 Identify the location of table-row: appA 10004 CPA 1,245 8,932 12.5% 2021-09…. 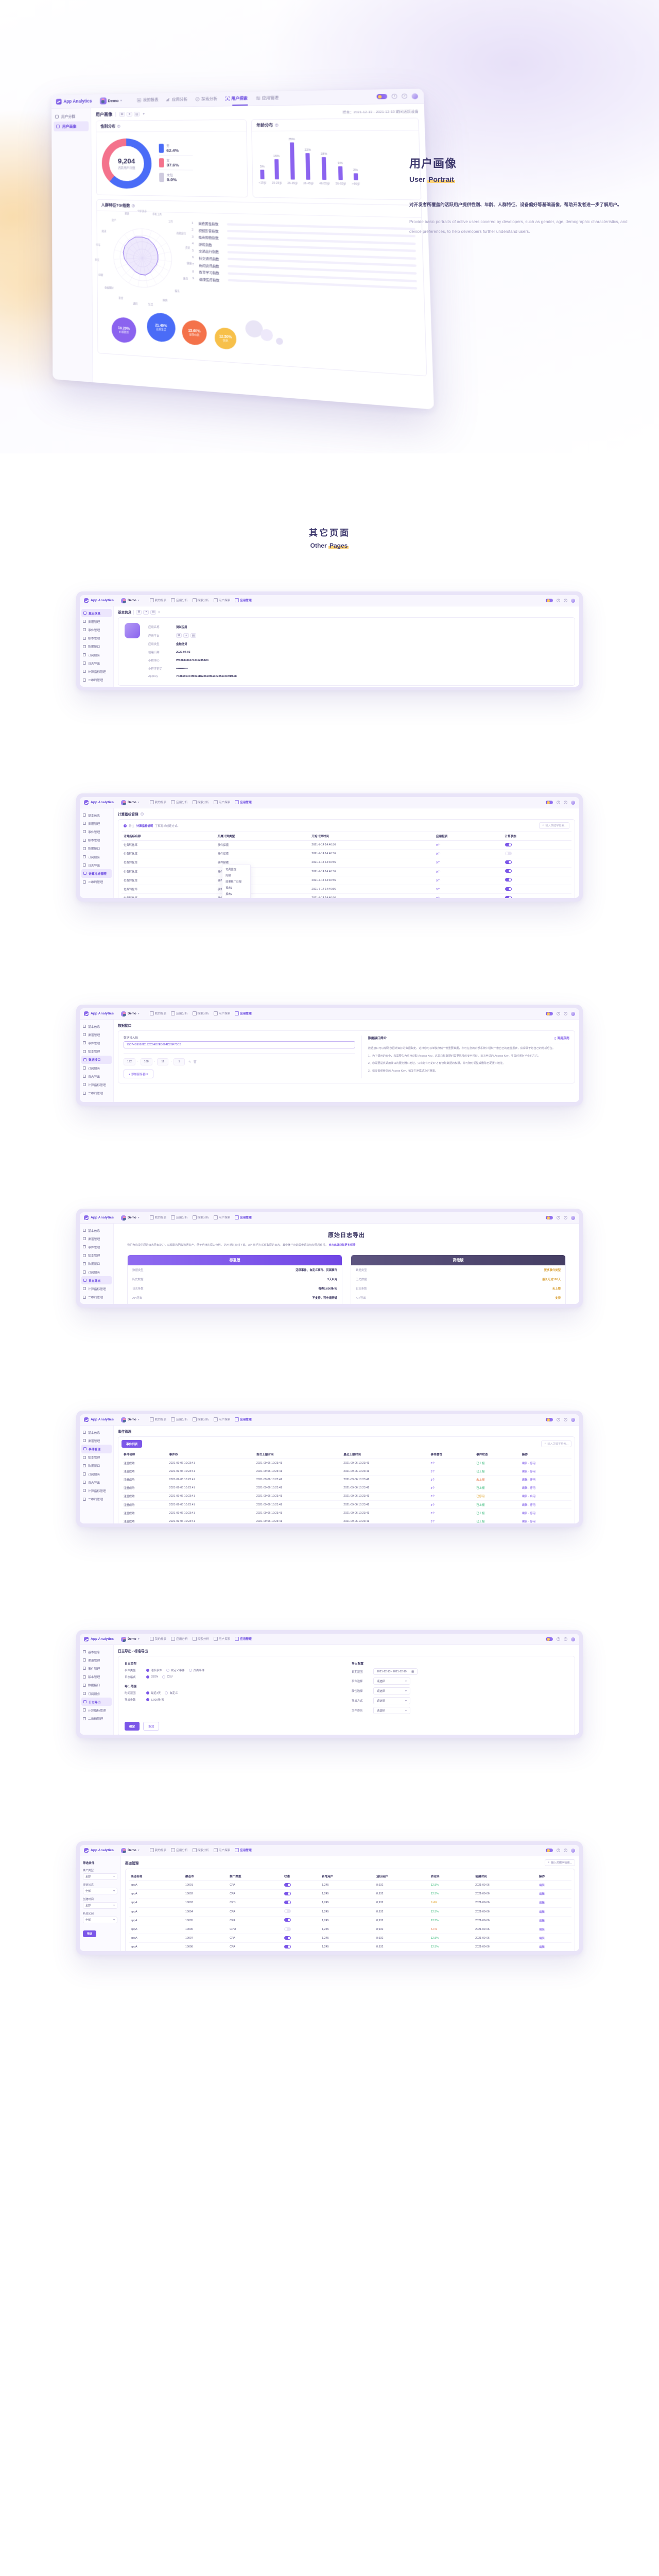
(350, 1912).